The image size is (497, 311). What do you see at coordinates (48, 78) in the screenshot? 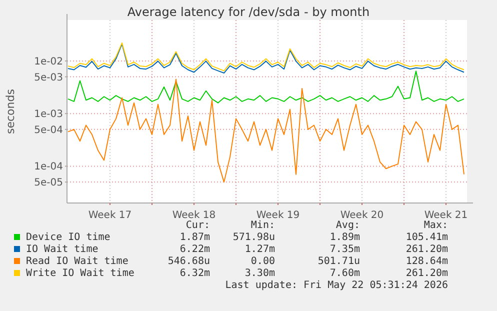
I see `y-tick-label: 5e-03` at bounding box center [48, 78].